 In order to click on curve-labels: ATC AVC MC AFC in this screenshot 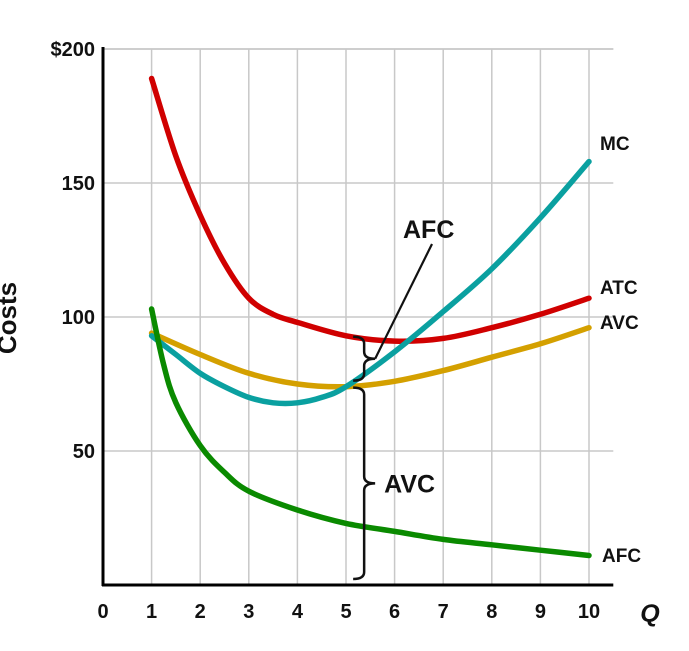, I will do `click(620, 350)`.